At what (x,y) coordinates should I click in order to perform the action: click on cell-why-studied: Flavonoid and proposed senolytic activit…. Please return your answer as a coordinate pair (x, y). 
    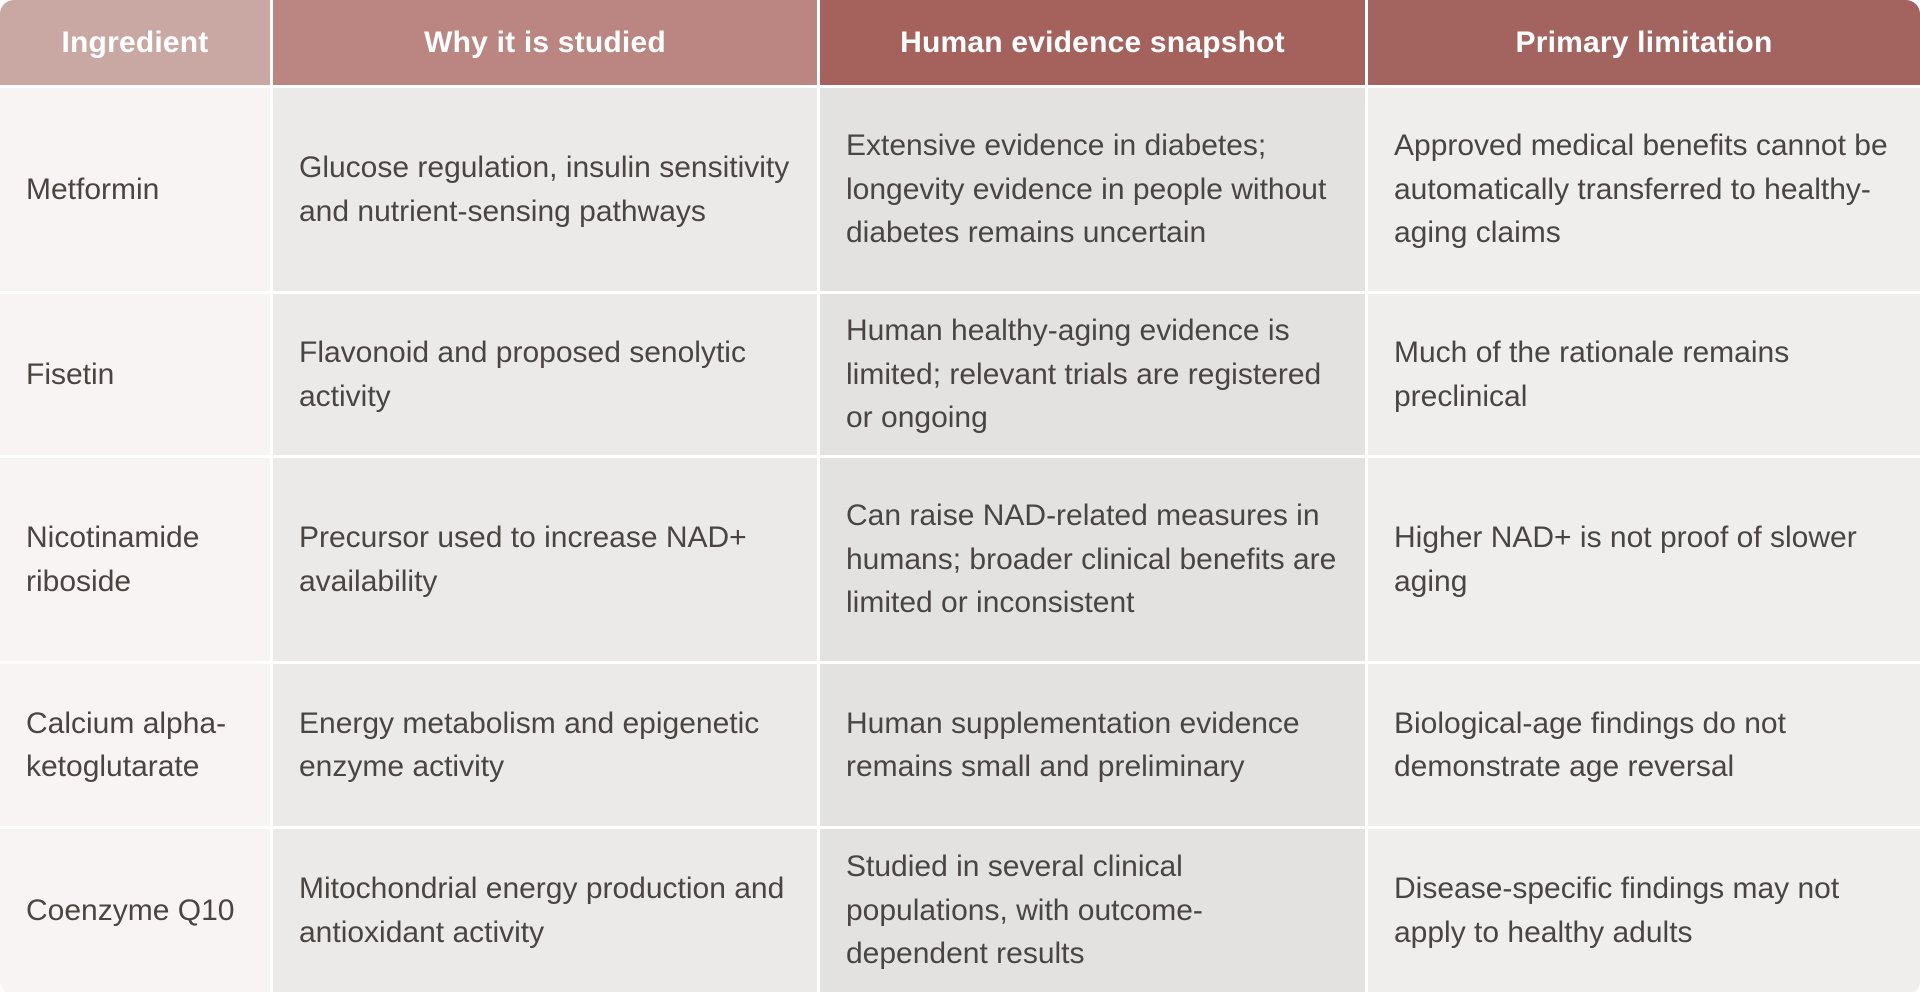
    Looking at the image, I should click on (546, 376).